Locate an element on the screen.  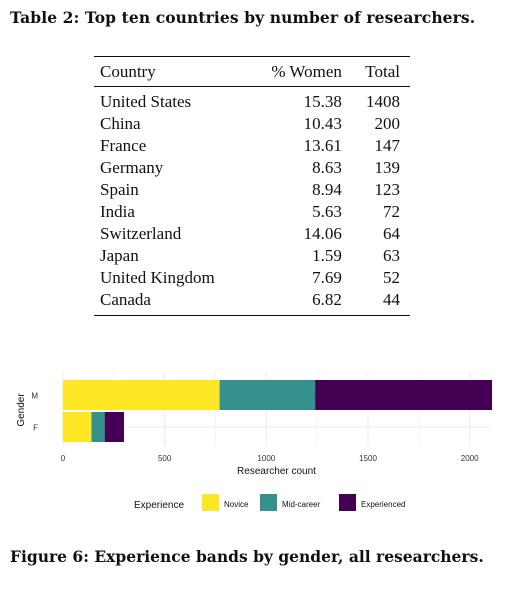
cell-country: Switzerland is located at coordinates (141, 233).